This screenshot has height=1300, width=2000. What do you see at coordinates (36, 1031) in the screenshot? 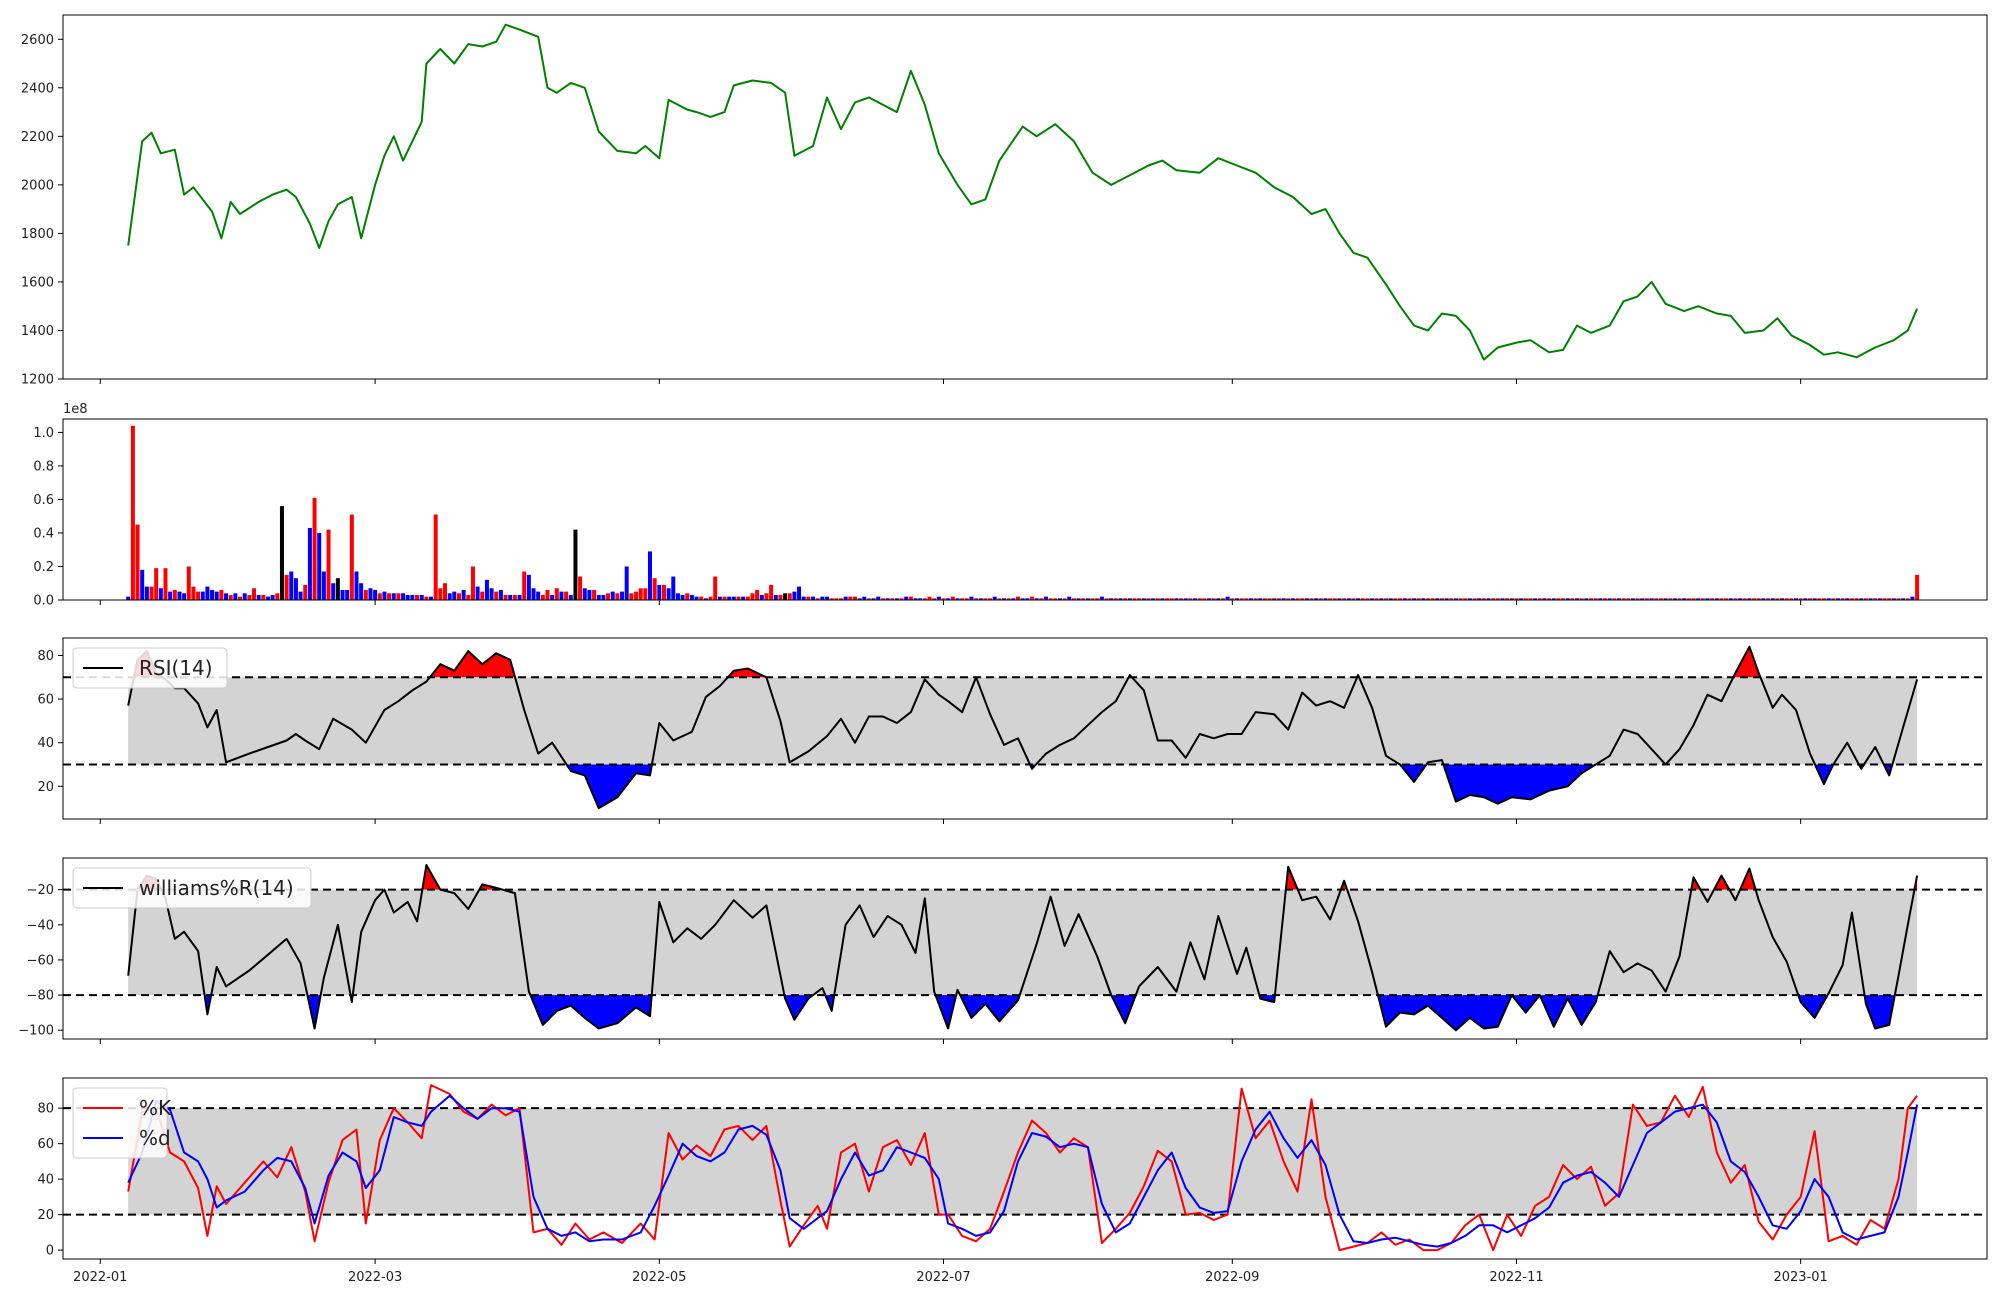
I see `y-tick-label: −100` at bounding box center [36, 1031].